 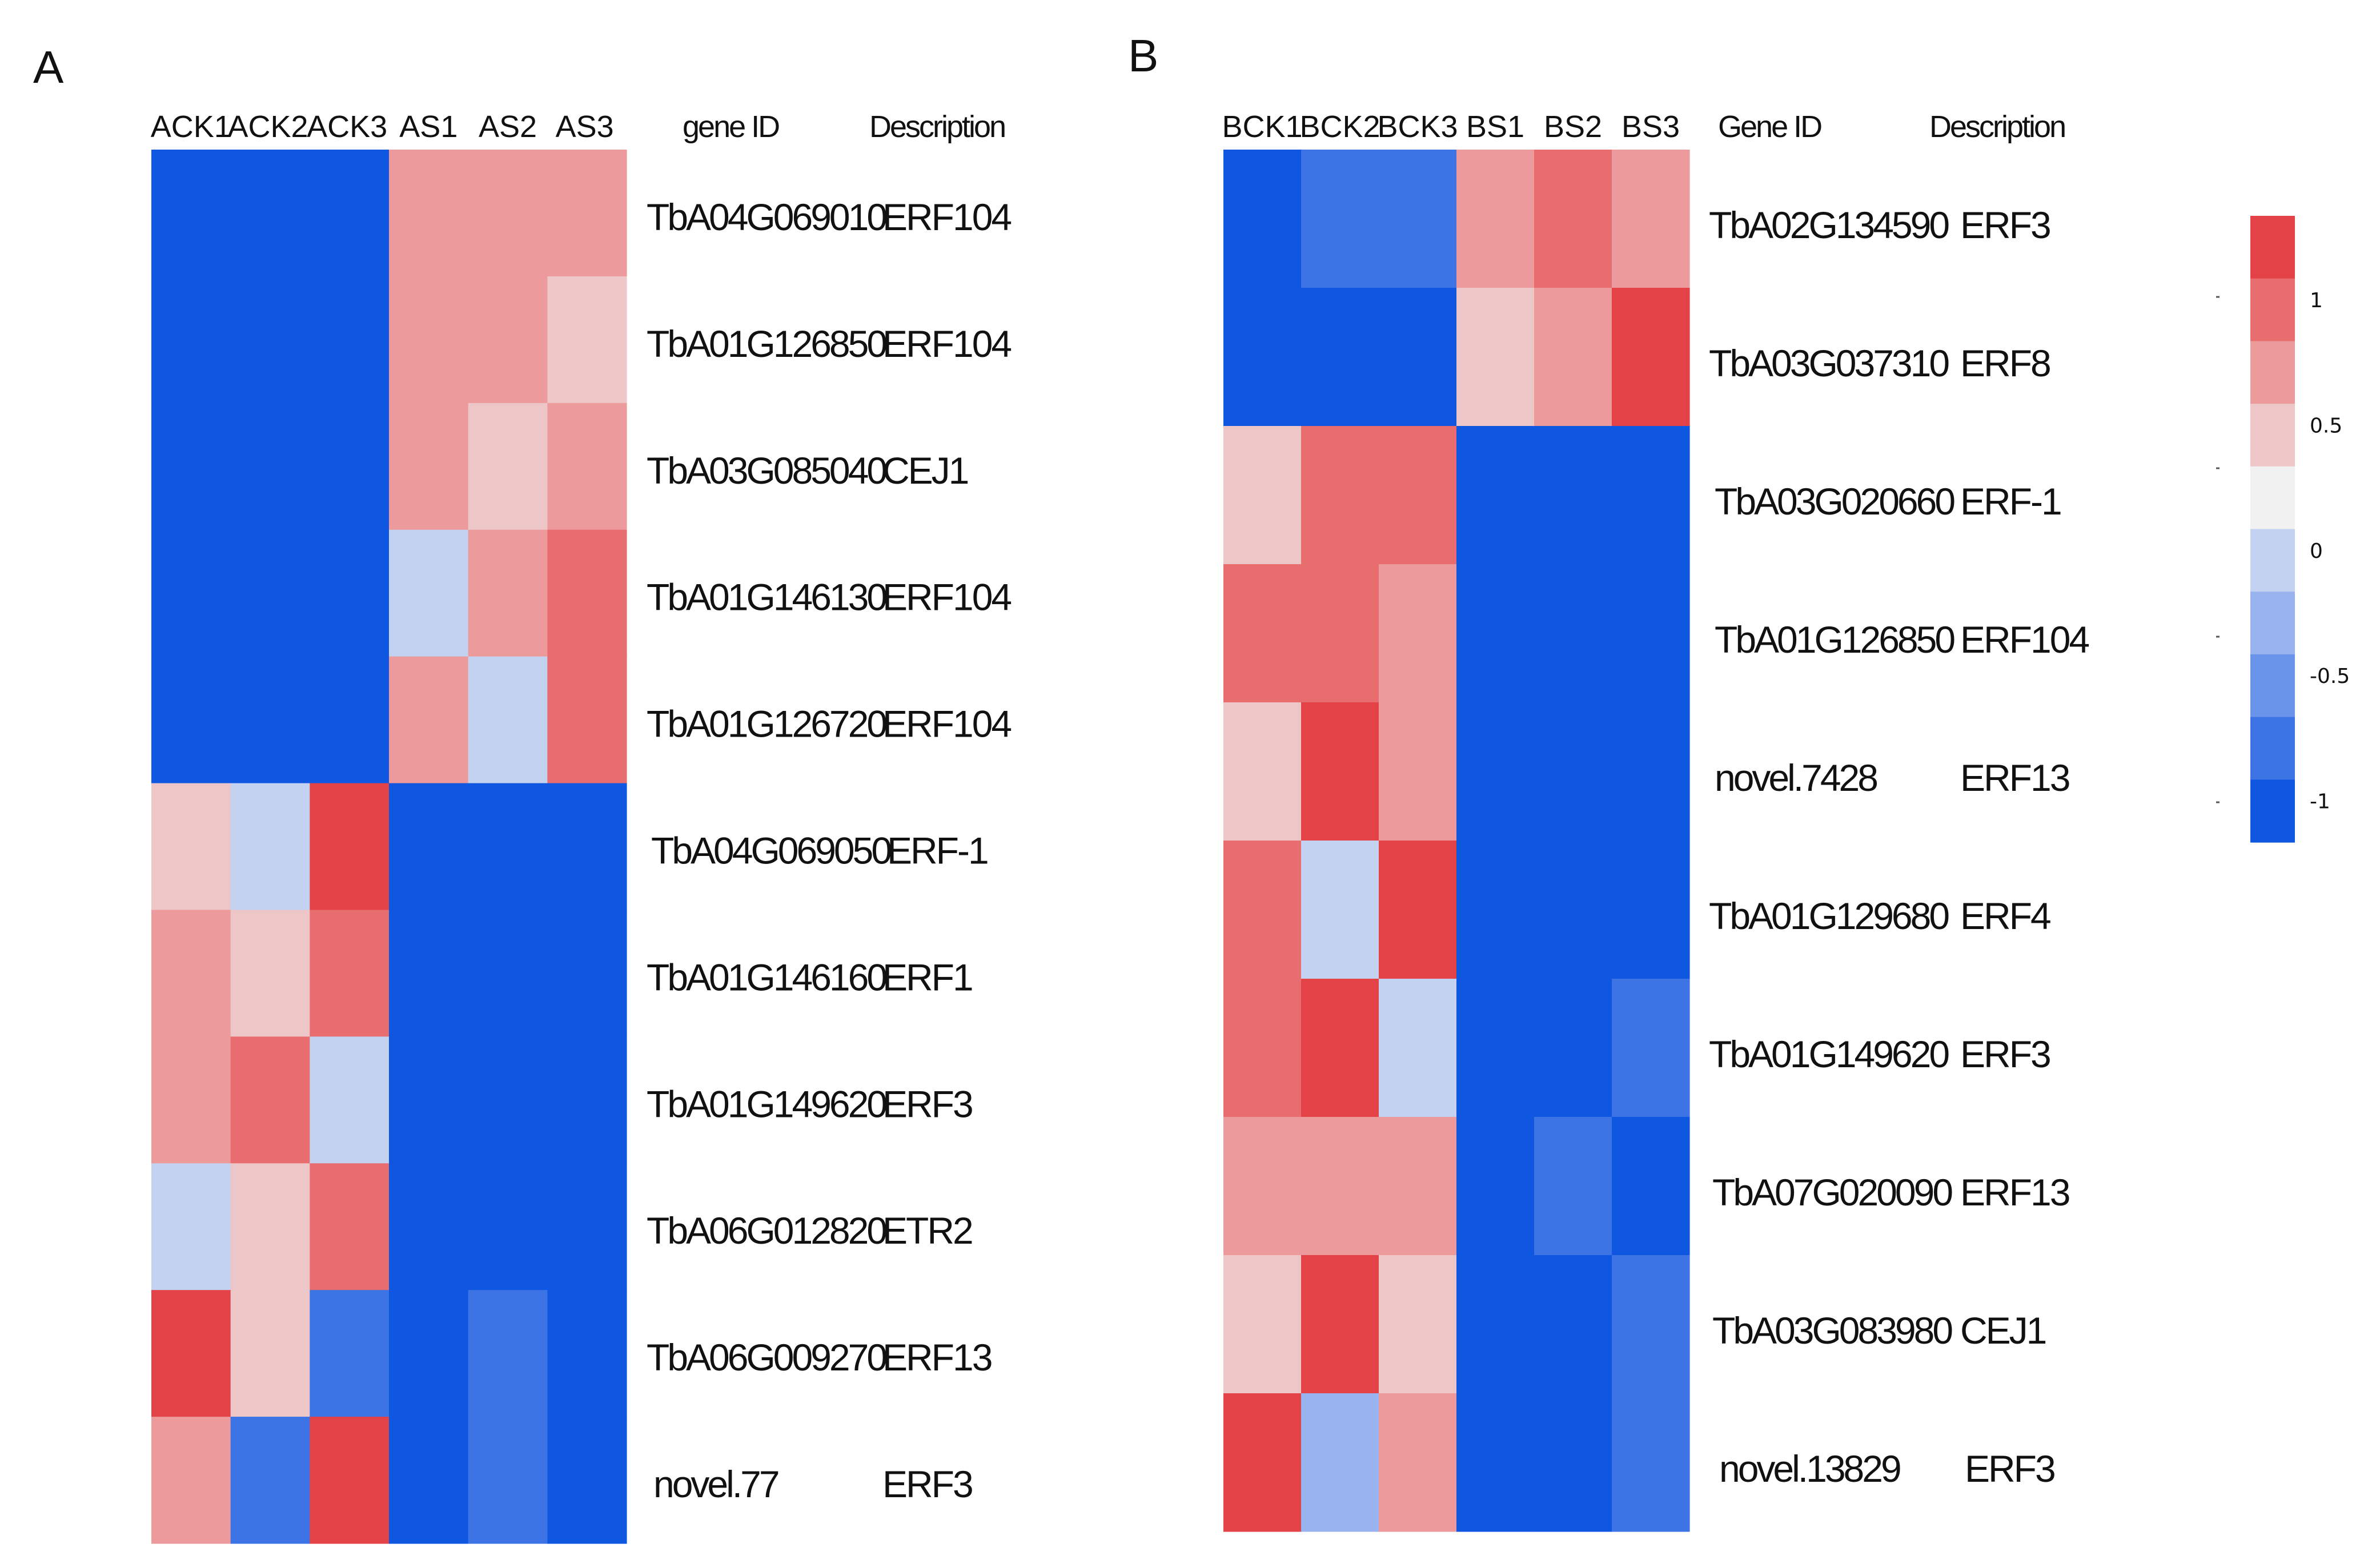 What do you see at coordinates (2326, 426) in the screenshot?
I see `legend-tick-label: 0.5` at bounding box center [2326, 426].